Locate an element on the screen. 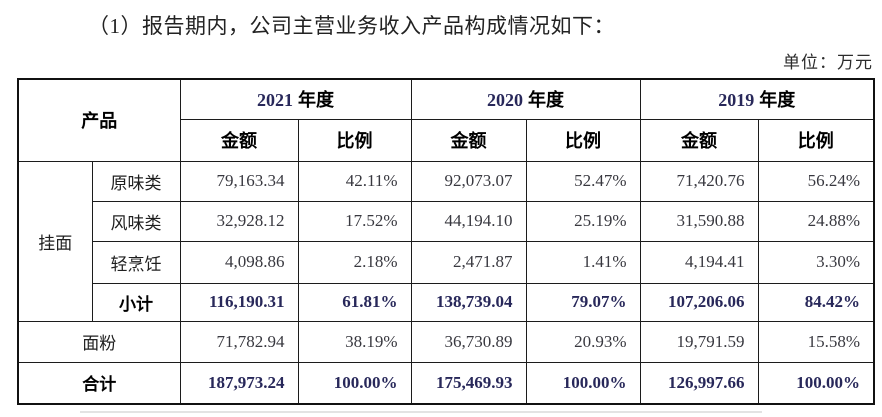 This screenshot has width=882, height=417. cell-ratio-2019: 56.24% is located at coordinates (816, 181).